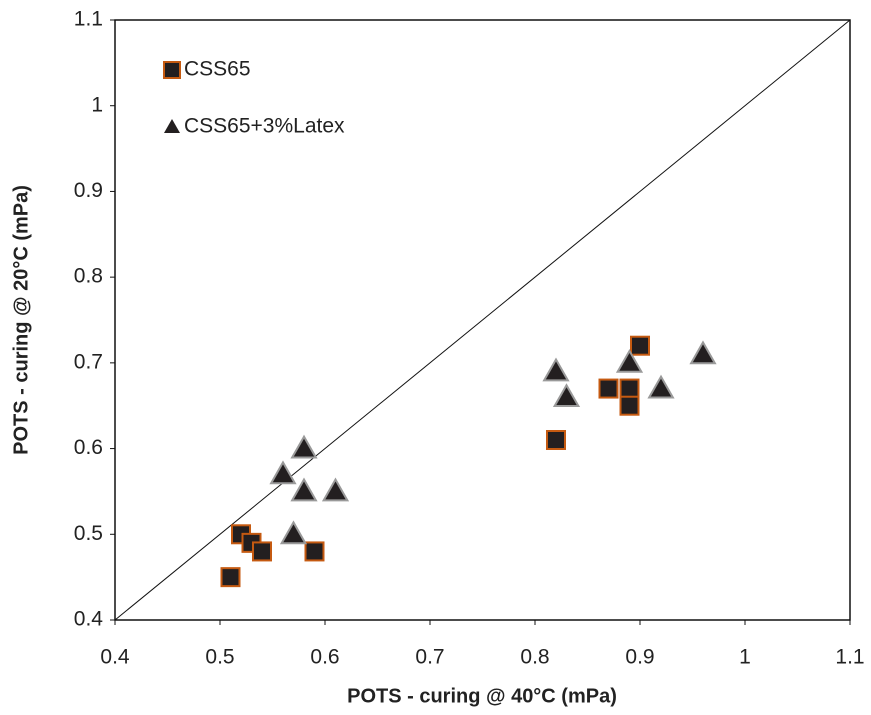 The height and width of the screenshot is (715, 871). What do you see at coordinates (639, 657) in the screenshot?
I see `x-tick-label: 0.9` at bounding box center [639, 657].